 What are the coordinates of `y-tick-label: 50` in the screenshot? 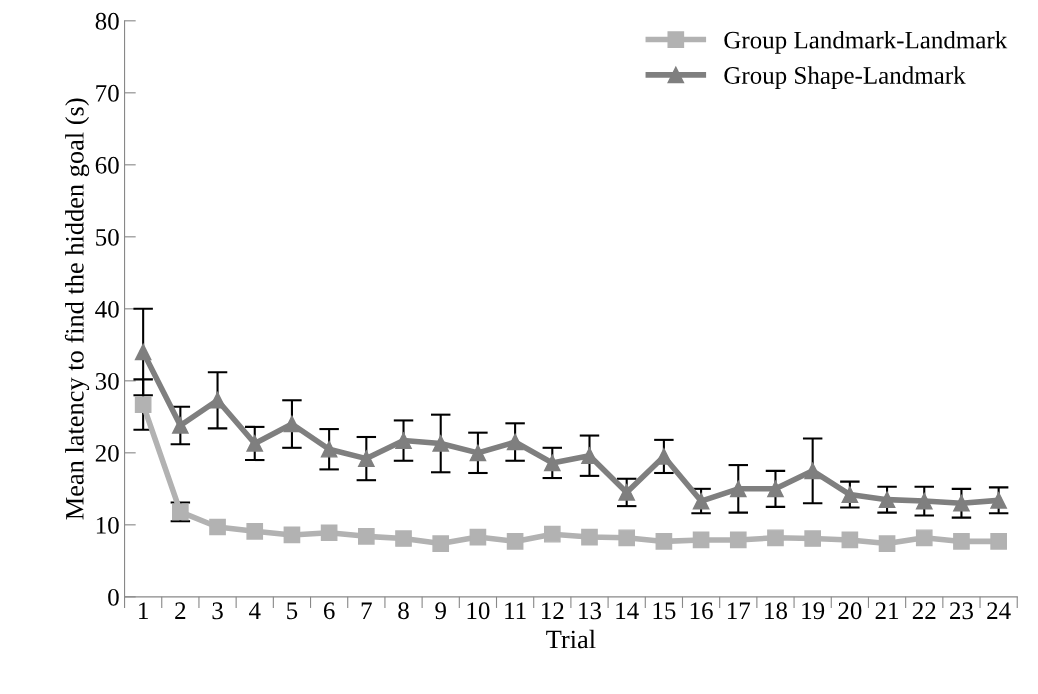 It's located at (107, 237).